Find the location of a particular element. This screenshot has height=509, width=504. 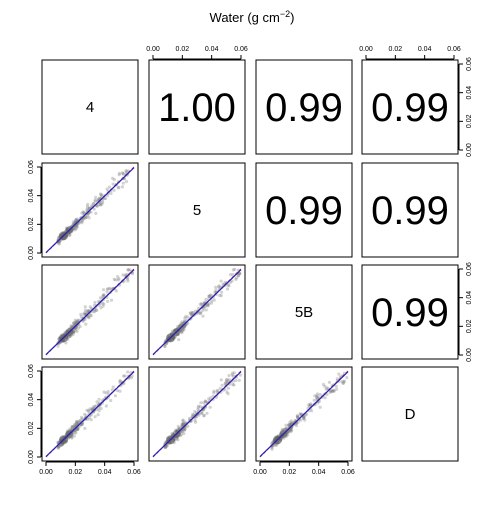

panel-5-D: 0.99 is located at coordinates (410, 210).